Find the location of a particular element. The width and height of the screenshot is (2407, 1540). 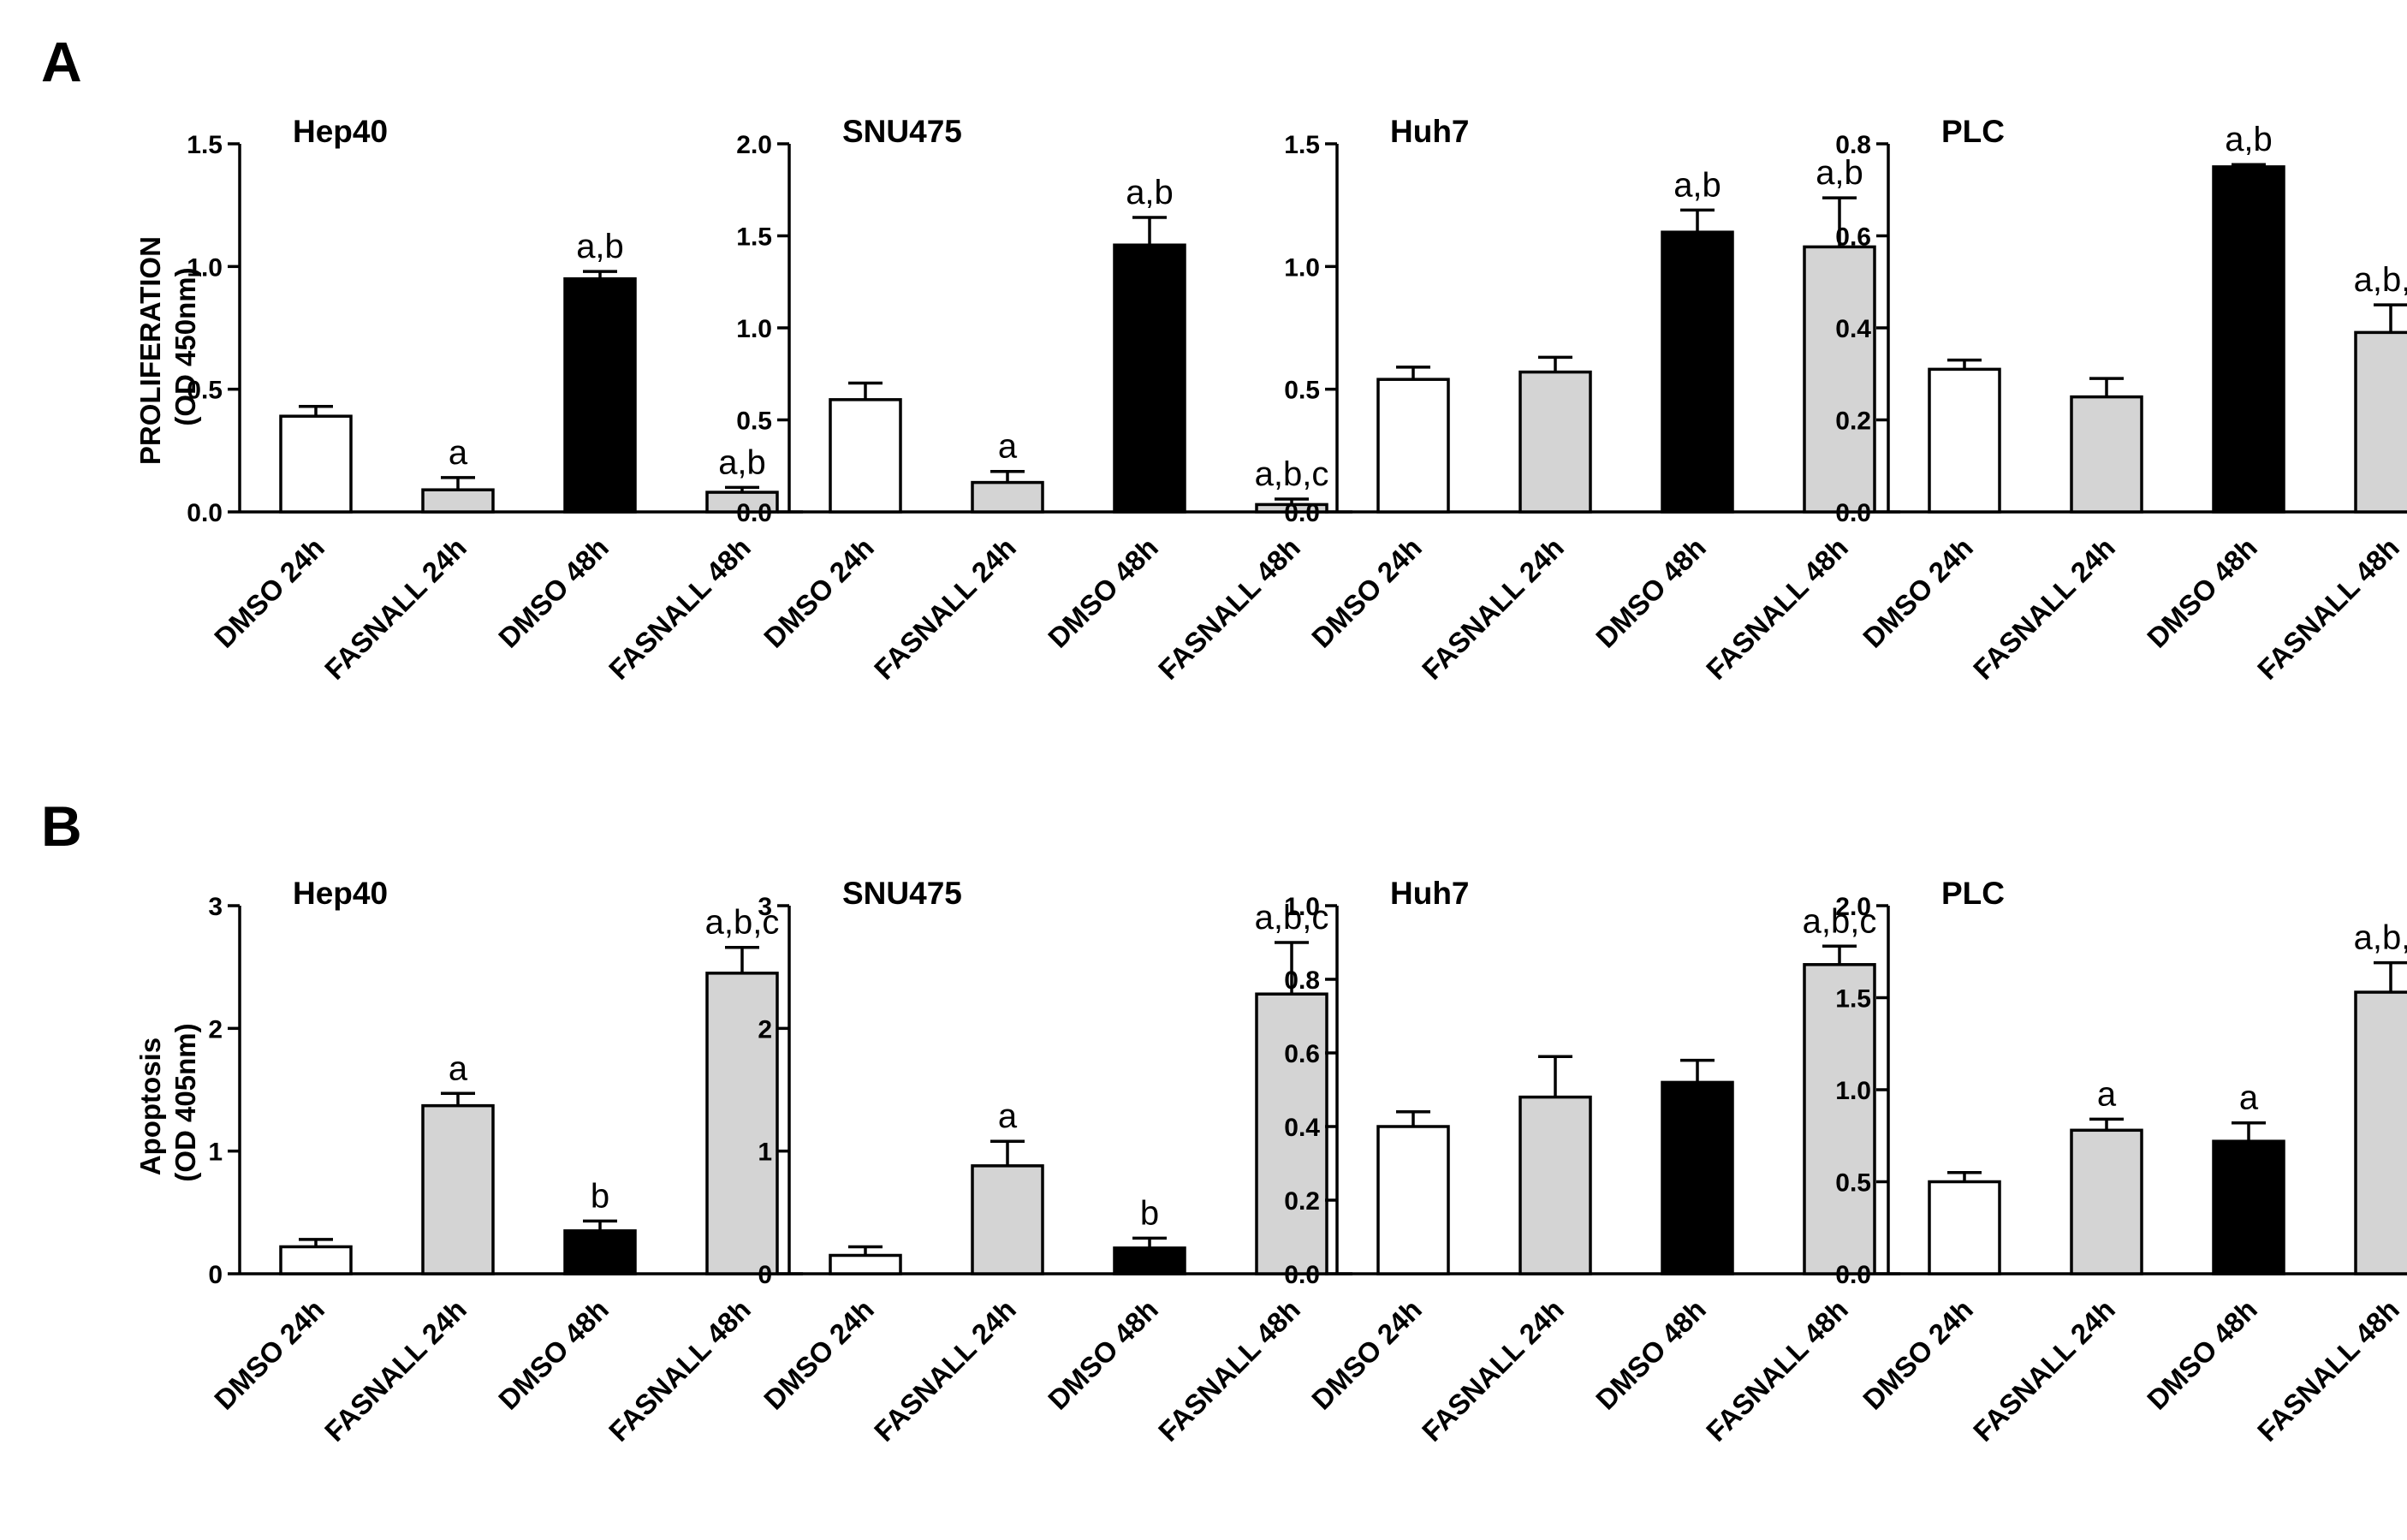

y-tick-label: 3 is located at coordinates (215, 907).